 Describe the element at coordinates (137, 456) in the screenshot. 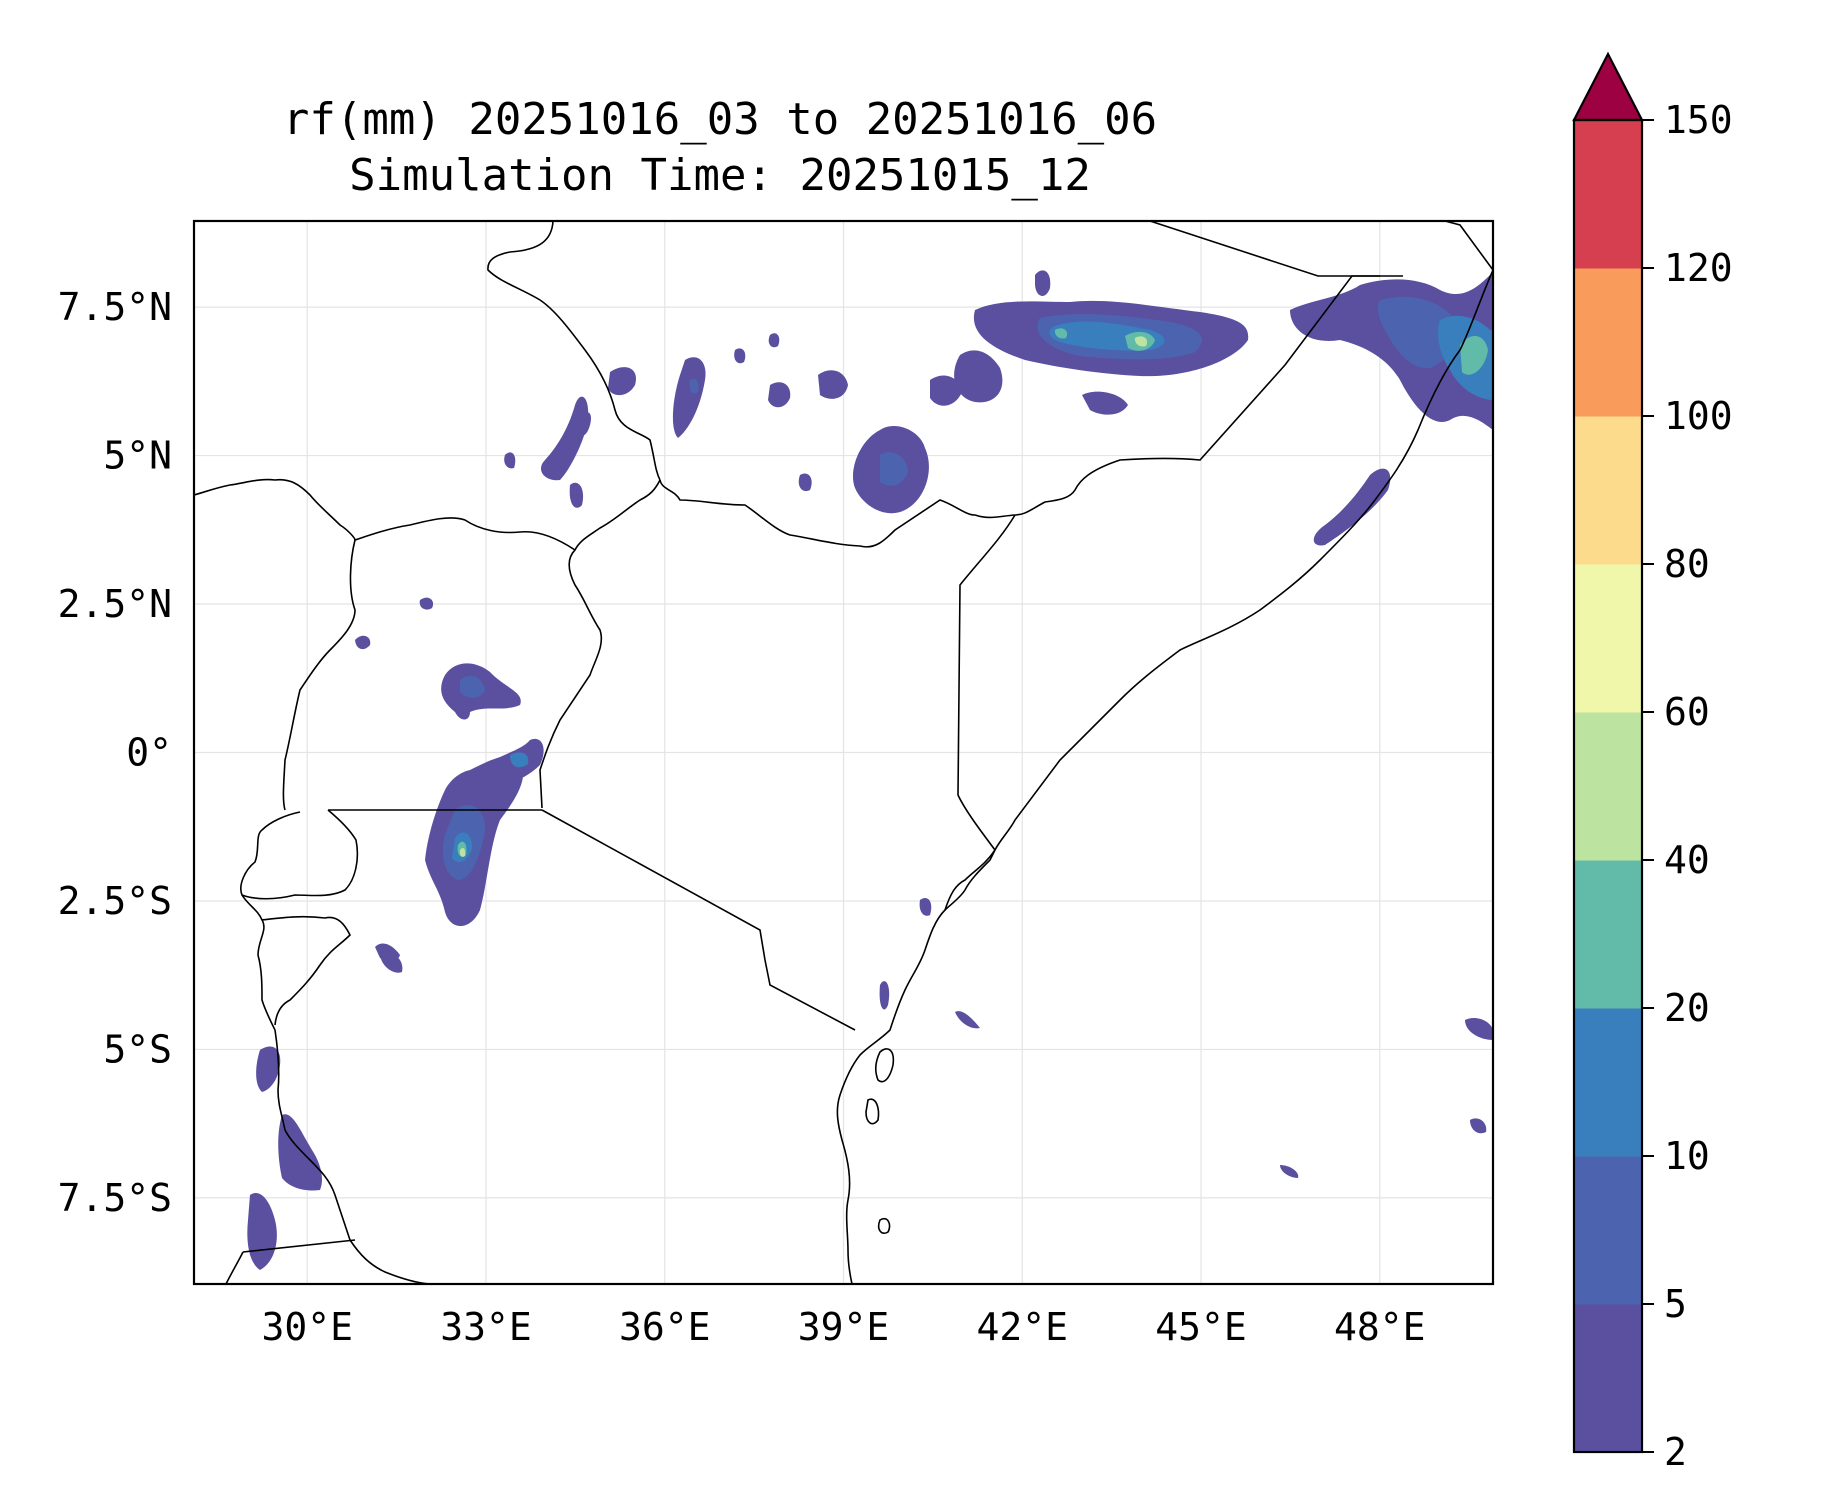

I see `y-tick-label: 5°N` at that location.